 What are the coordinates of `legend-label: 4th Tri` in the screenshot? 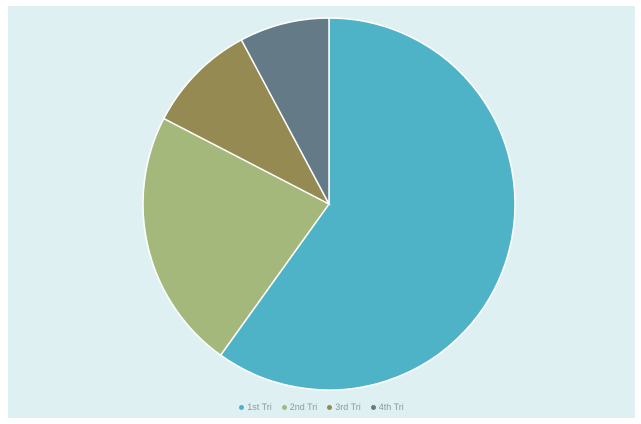 It's located at (391, 407).